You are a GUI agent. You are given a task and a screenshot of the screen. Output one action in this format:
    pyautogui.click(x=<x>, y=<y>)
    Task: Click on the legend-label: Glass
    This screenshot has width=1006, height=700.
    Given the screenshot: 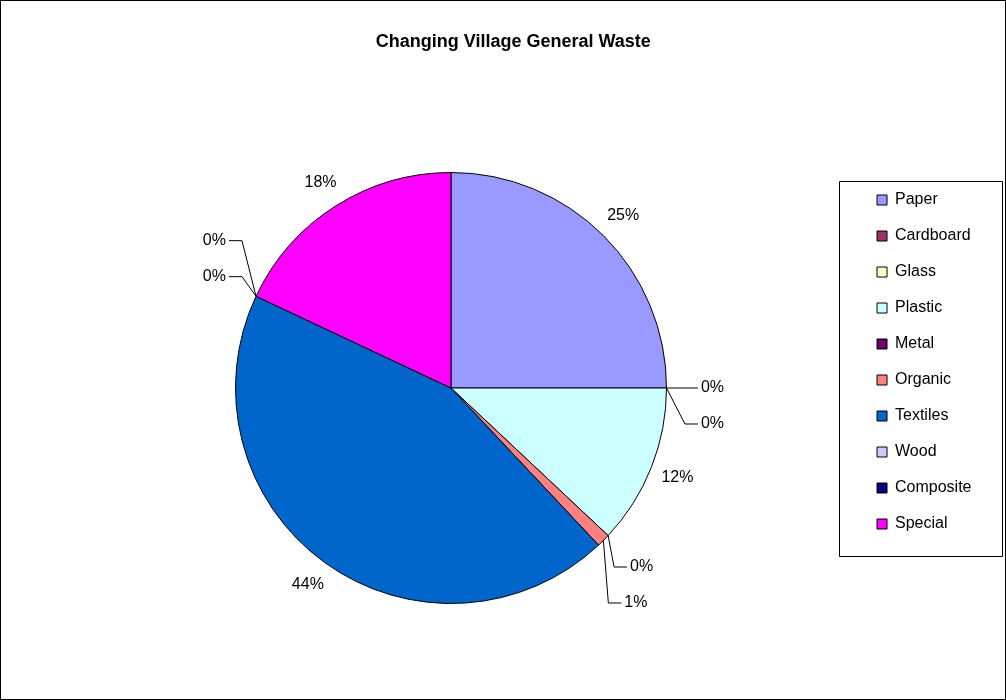 What is the action you would take?
    pyautogui.click(x=915, y=271)
    